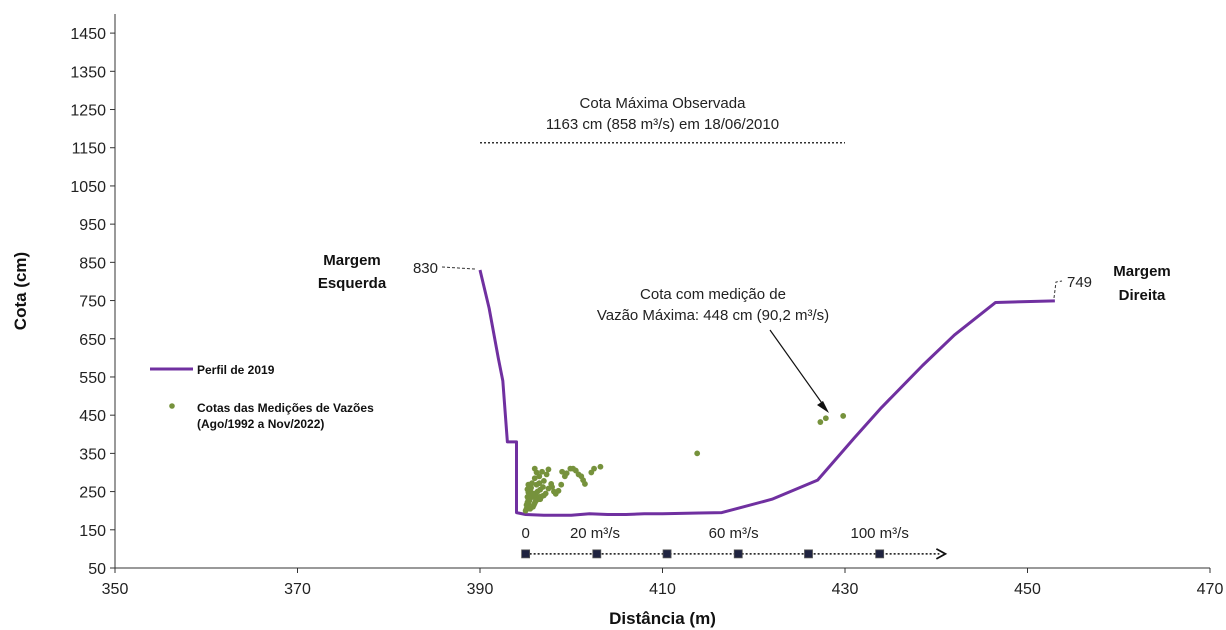 The height and width of the screenshot is (630, 1226). Describe the element at coordinates (1079, 282) in the screenshot. I see `label-749: 749` at that location.